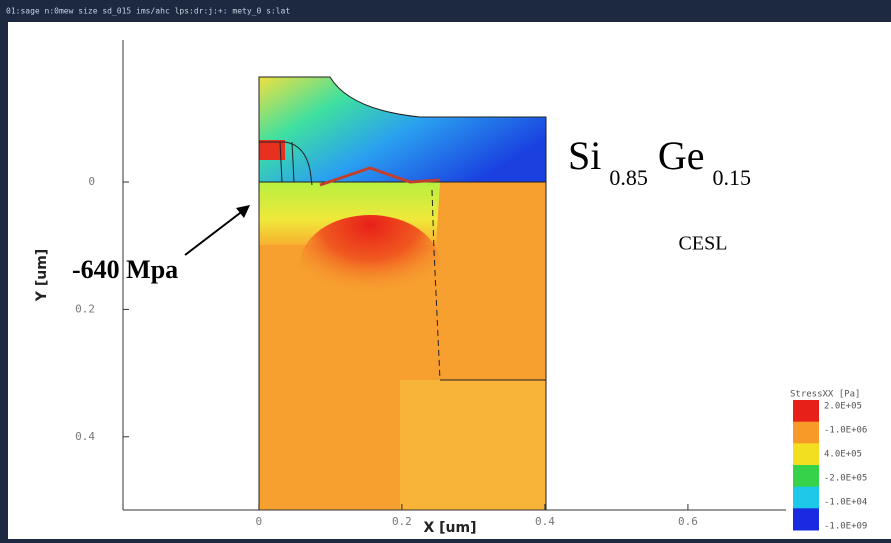 The image size is (891, 543). Describe the element at coordinates (91, 181) in the screenshot. I see `y-tick-label: 0` at that location.